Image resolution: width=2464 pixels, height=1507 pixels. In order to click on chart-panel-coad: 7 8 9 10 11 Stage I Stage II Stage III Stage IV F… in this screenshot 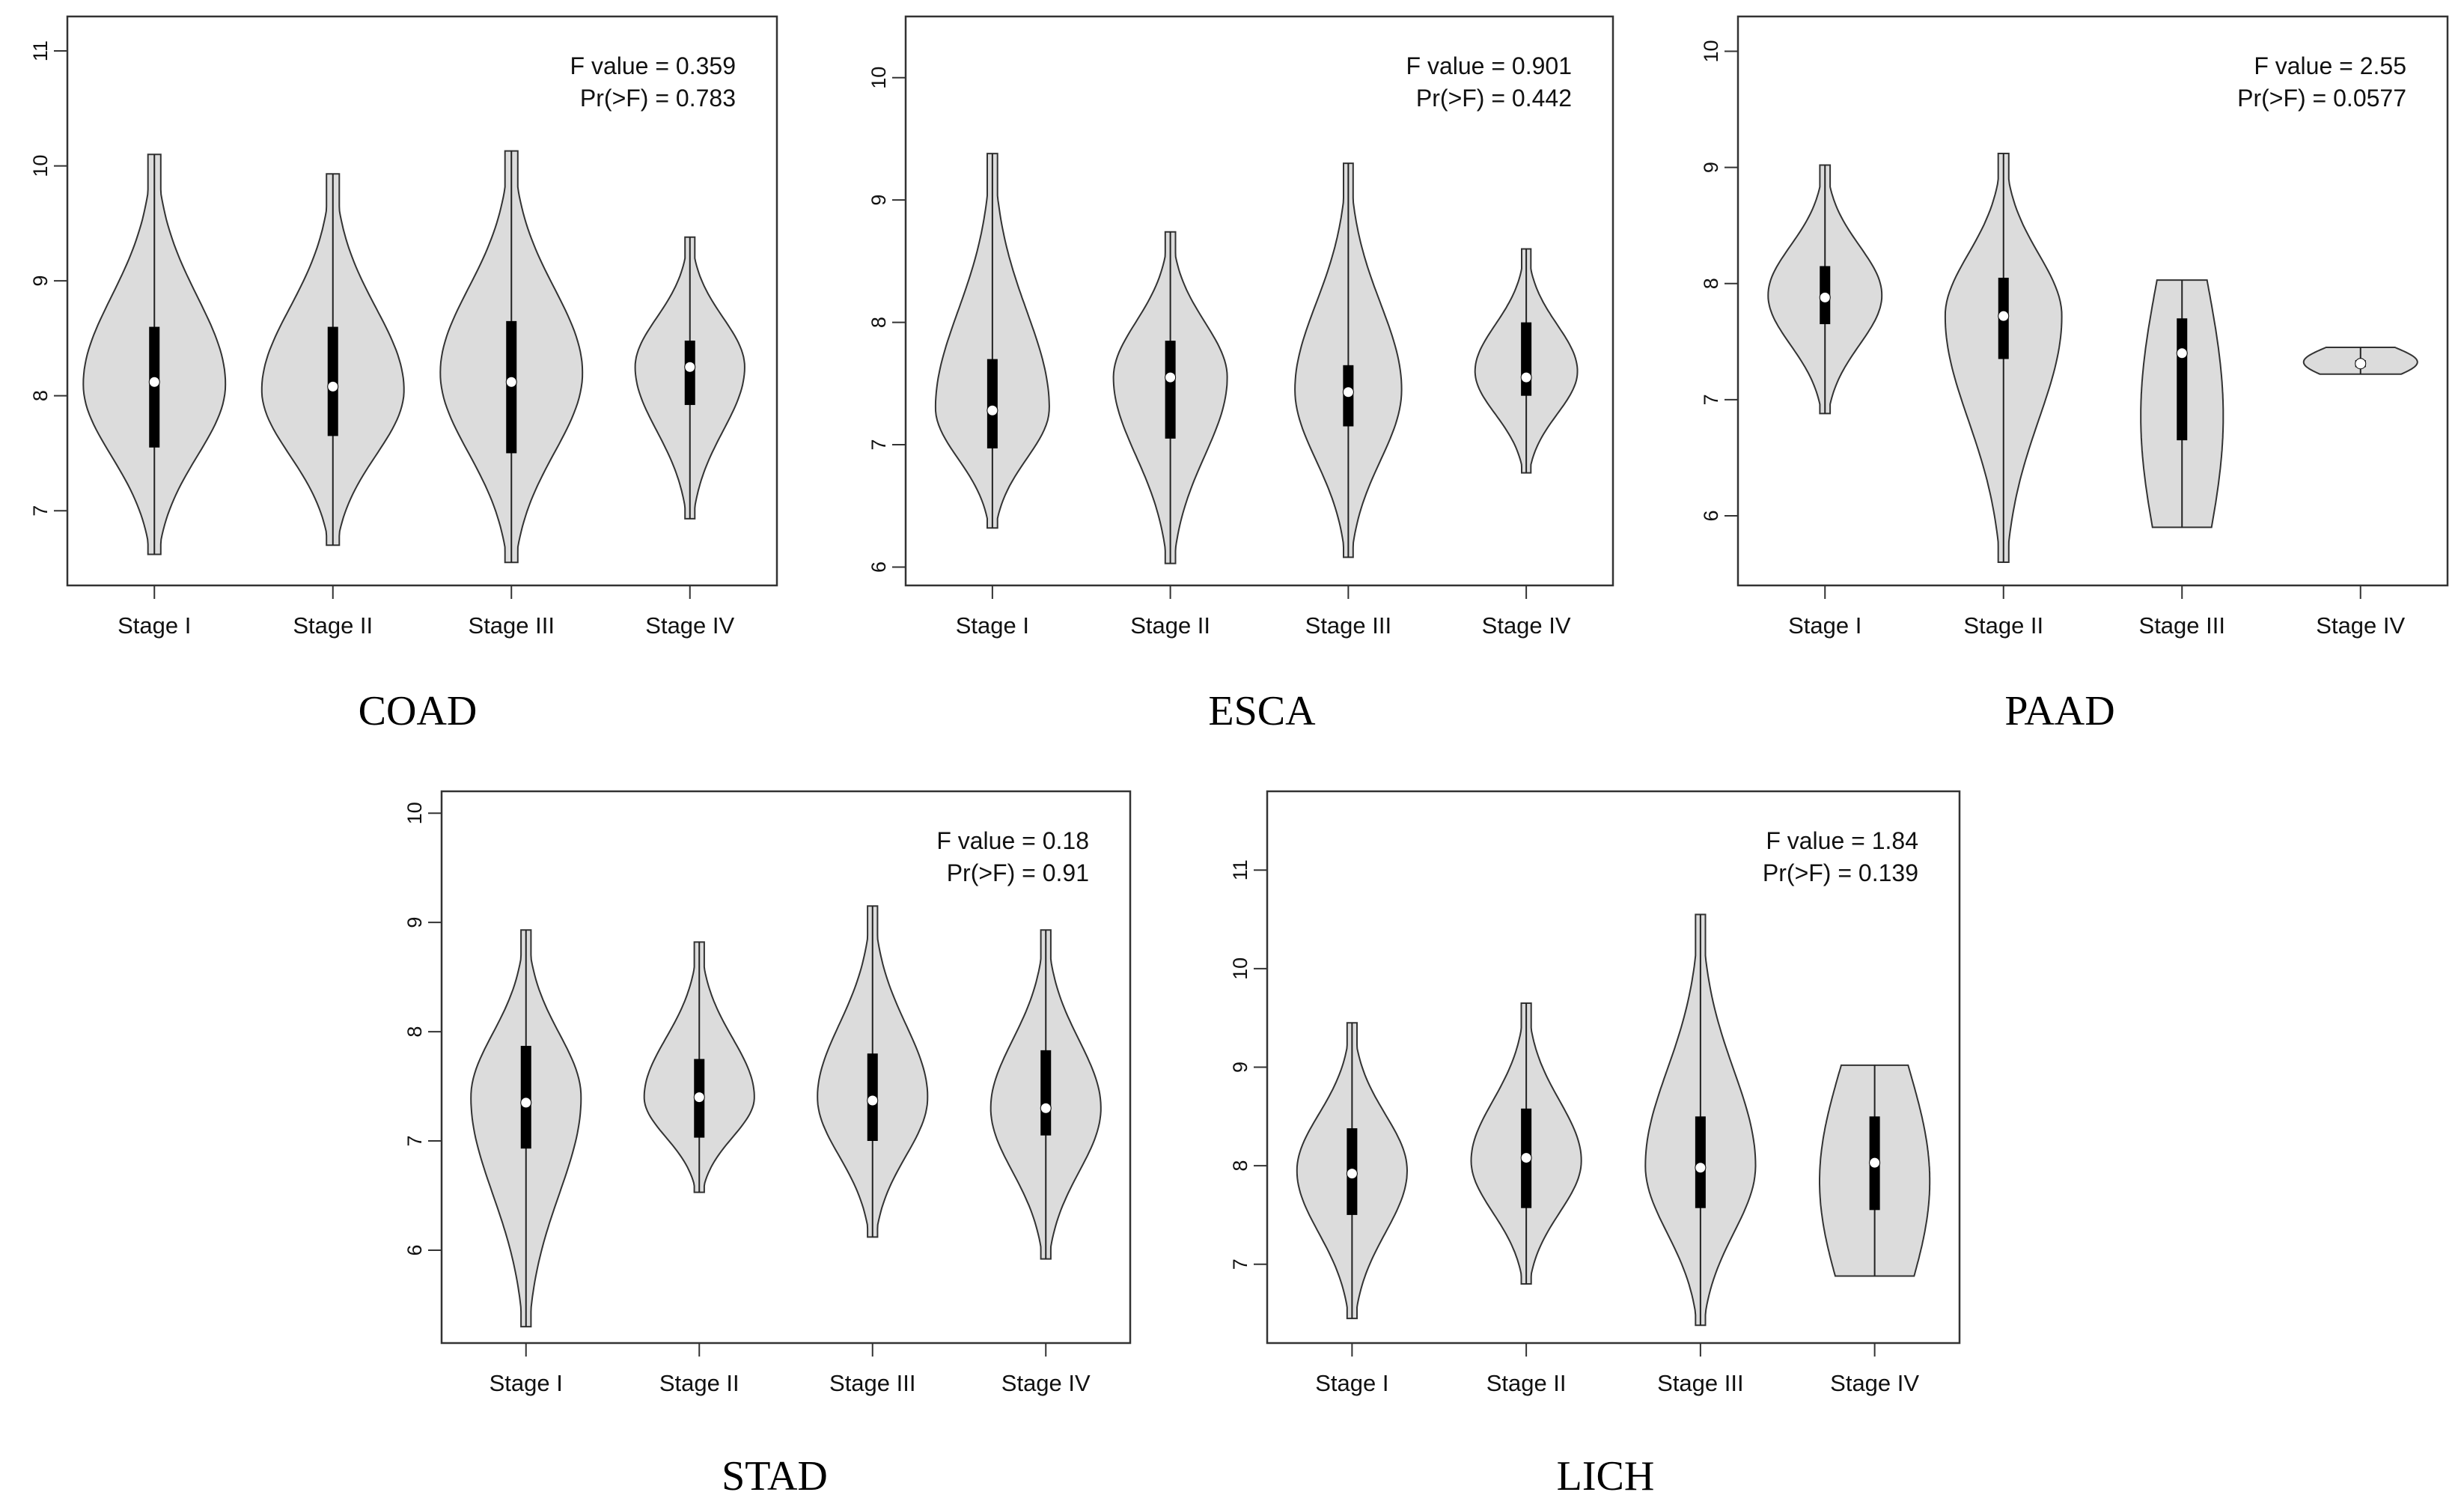, I will do `click(404, 375)`.